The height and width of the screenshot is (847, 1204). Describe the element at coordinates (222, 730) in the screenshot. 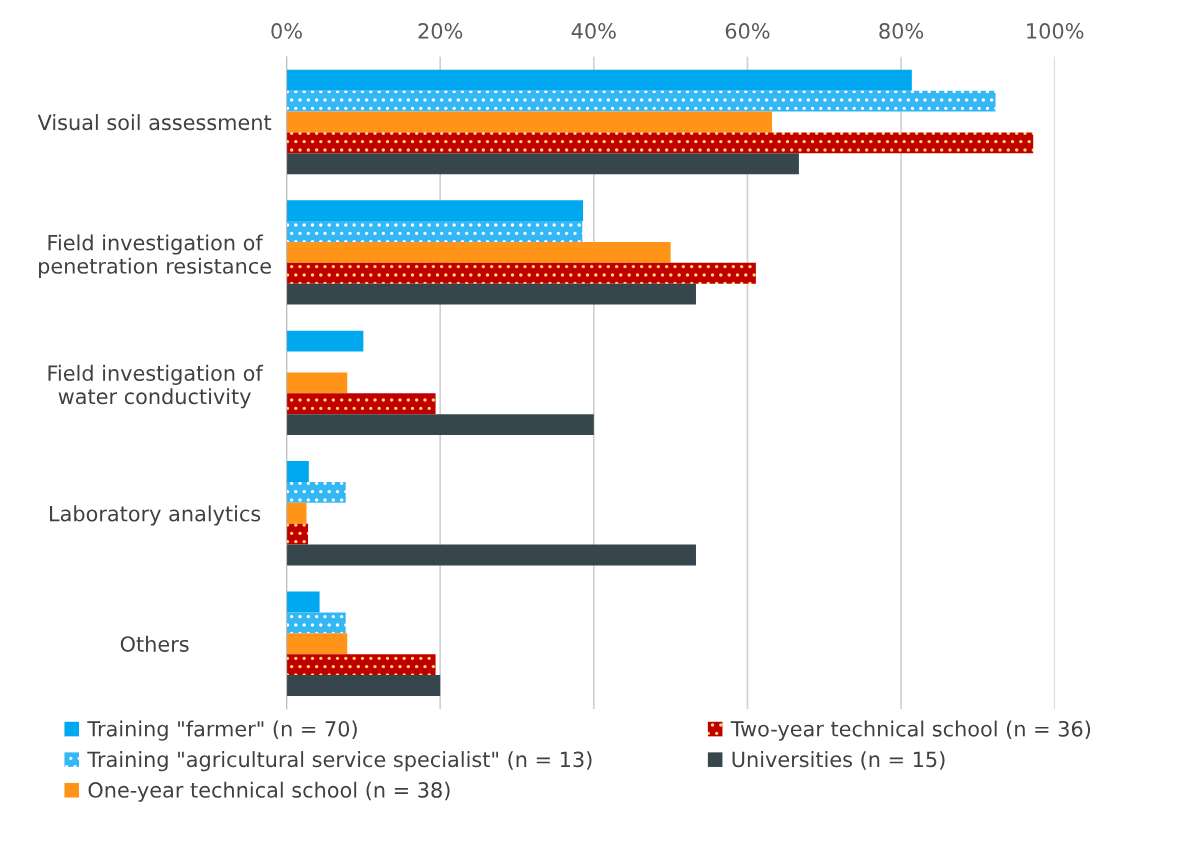

I see `legend-label: Training "farmer" (n = 70)` at that location.